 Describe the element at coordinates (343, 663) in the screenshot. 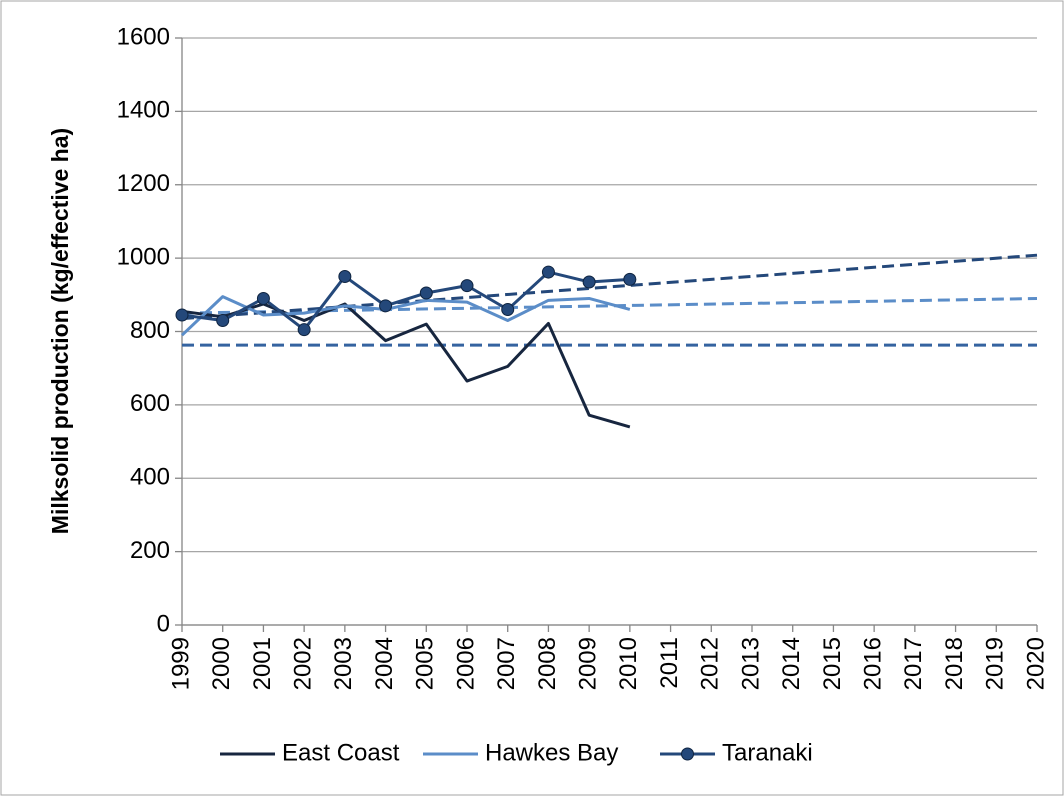

I see `x-tick-label: 2003` at that location.